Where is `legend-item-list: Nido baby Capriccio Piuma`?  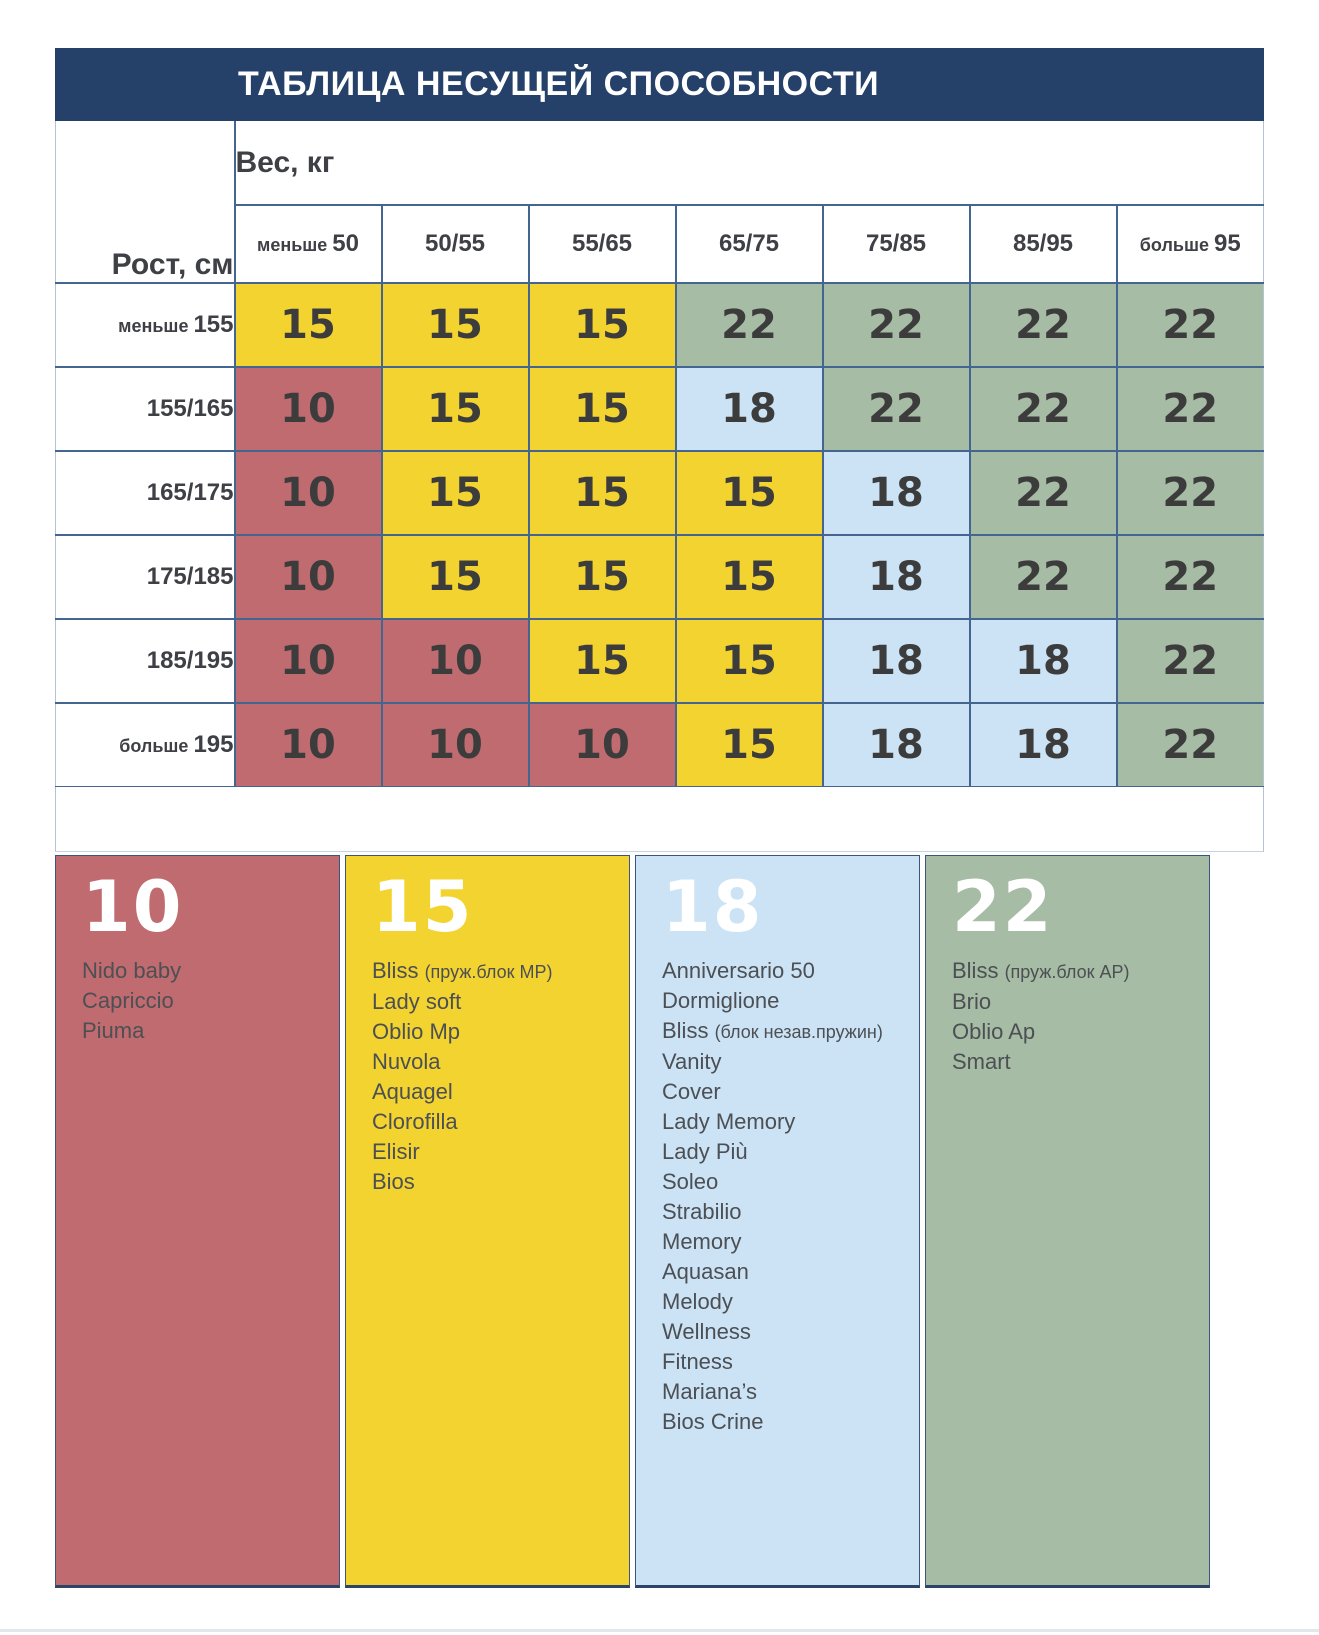 legend-item-list: Nido baby Capriccio Piuma is located at coordinates (206, 1001).